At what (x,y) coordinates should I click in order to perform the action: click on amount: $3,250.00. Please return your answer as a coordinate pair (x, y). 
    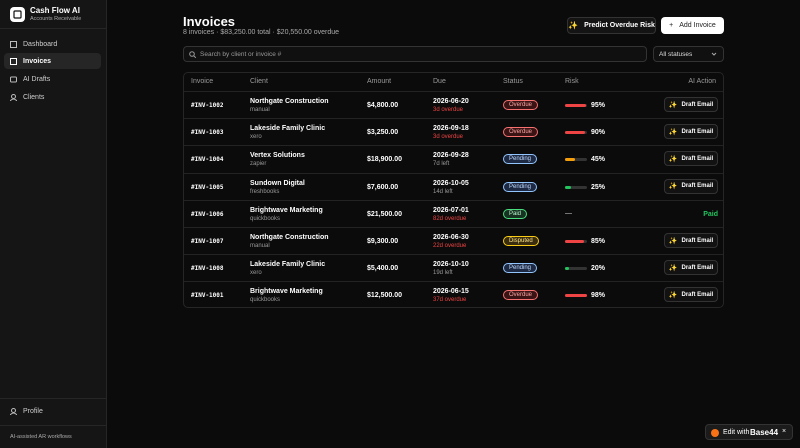
    Looking at the image, I should click on (383, 133).